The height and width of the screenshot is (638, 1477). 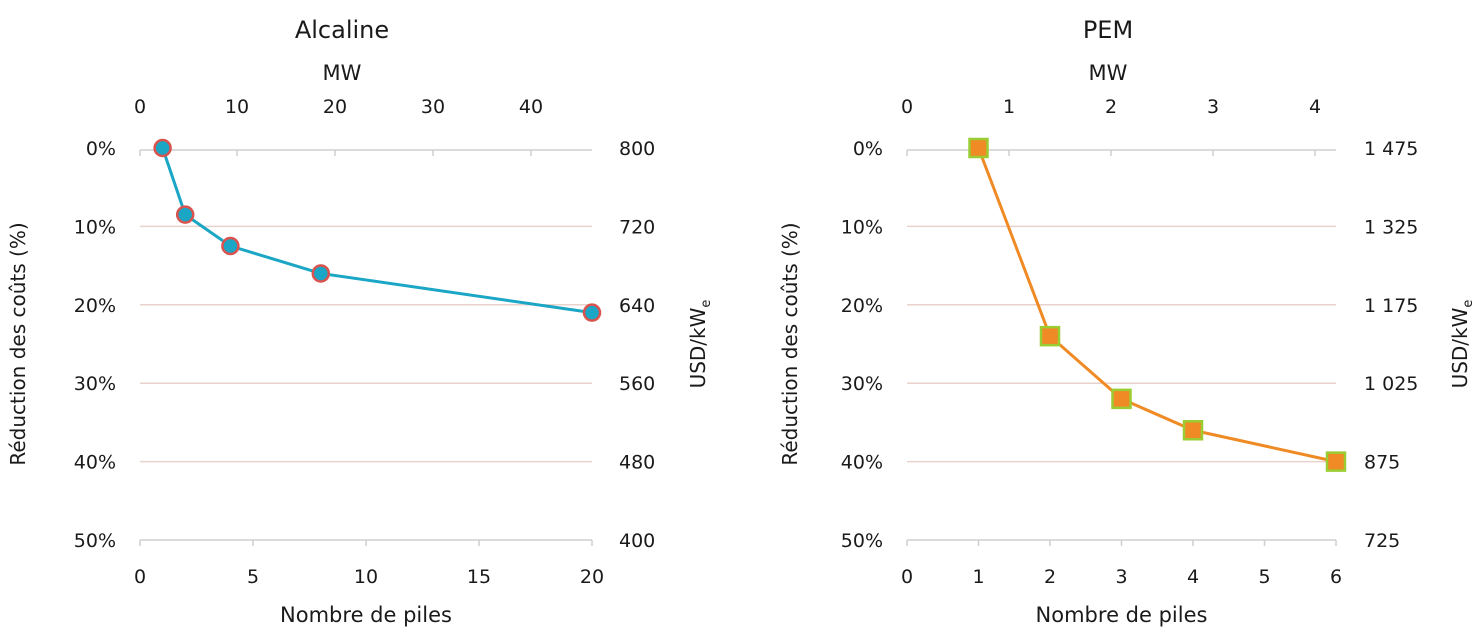 What do you see at coordinates (1213, 107) in the screenshot?
I see `top-tick-label: 3` at bounding box center [1213, 107].